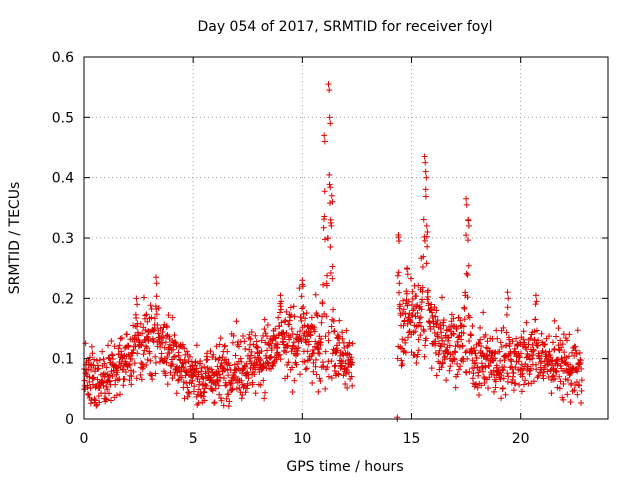 The image size is (640, 480). What do you see at coordinates (305, 439) in the screenshot?
I see `x-tick-labels: 0 5 10 15 20` at bounding box center [305, 439].